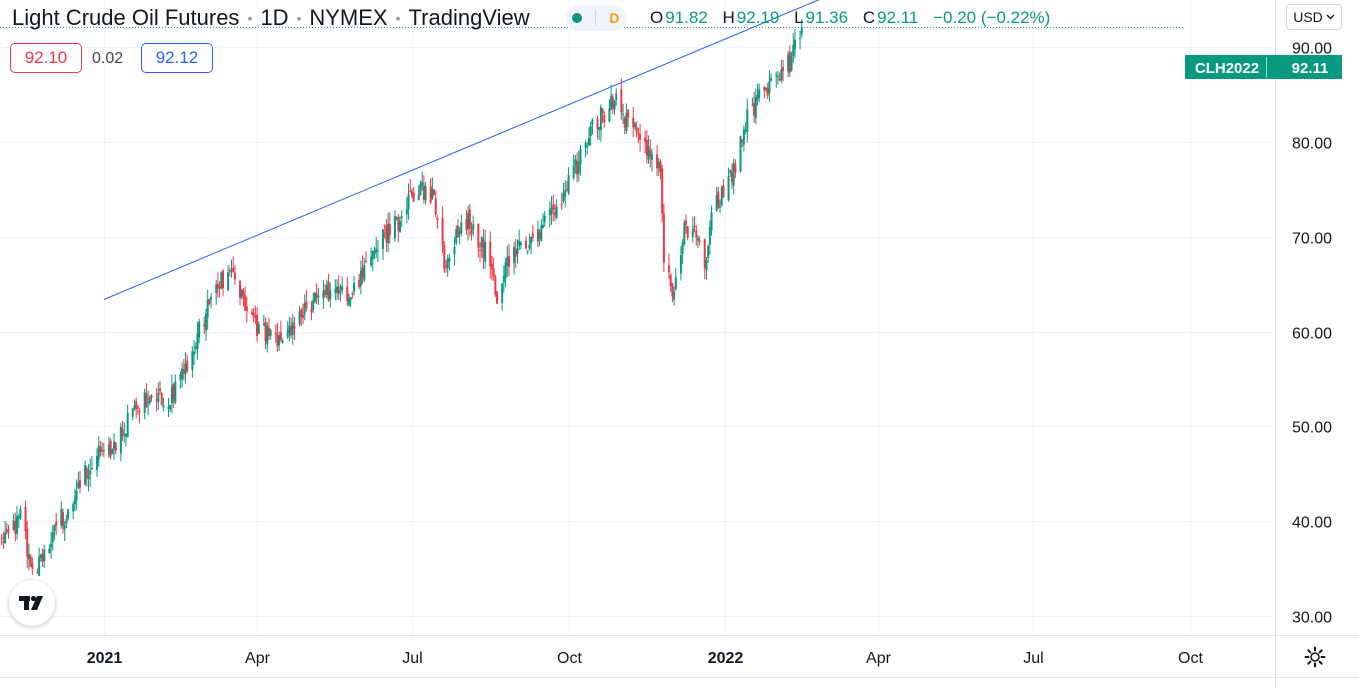  What do you see at coordinates (177, 58) in the screenshot?
I see `buy-button: 92.12` at bounding box center [177, 58].